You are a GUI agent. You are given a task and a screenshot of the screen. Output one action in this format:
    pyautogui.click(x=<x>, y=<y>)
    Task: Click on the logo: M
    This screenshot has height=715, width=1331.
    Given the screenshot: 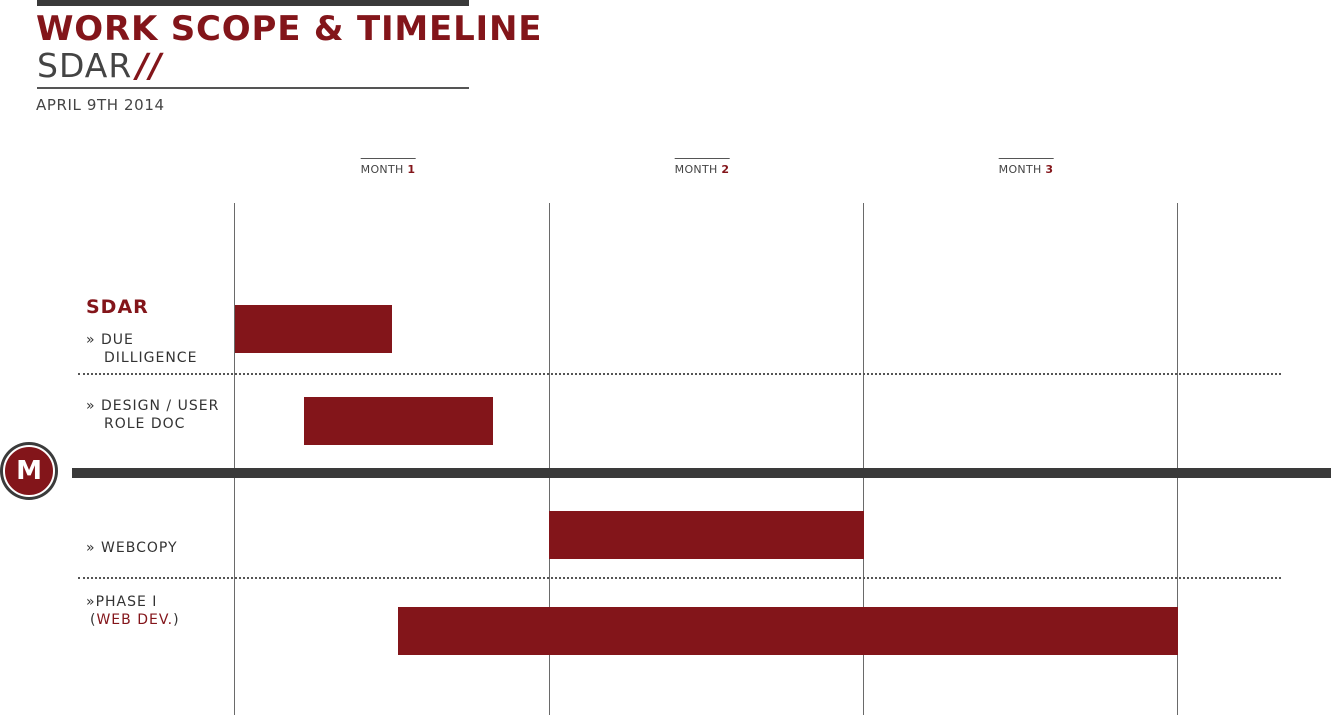 What is the action you would take?
    pyautogui.click(x=29, y=471)
    